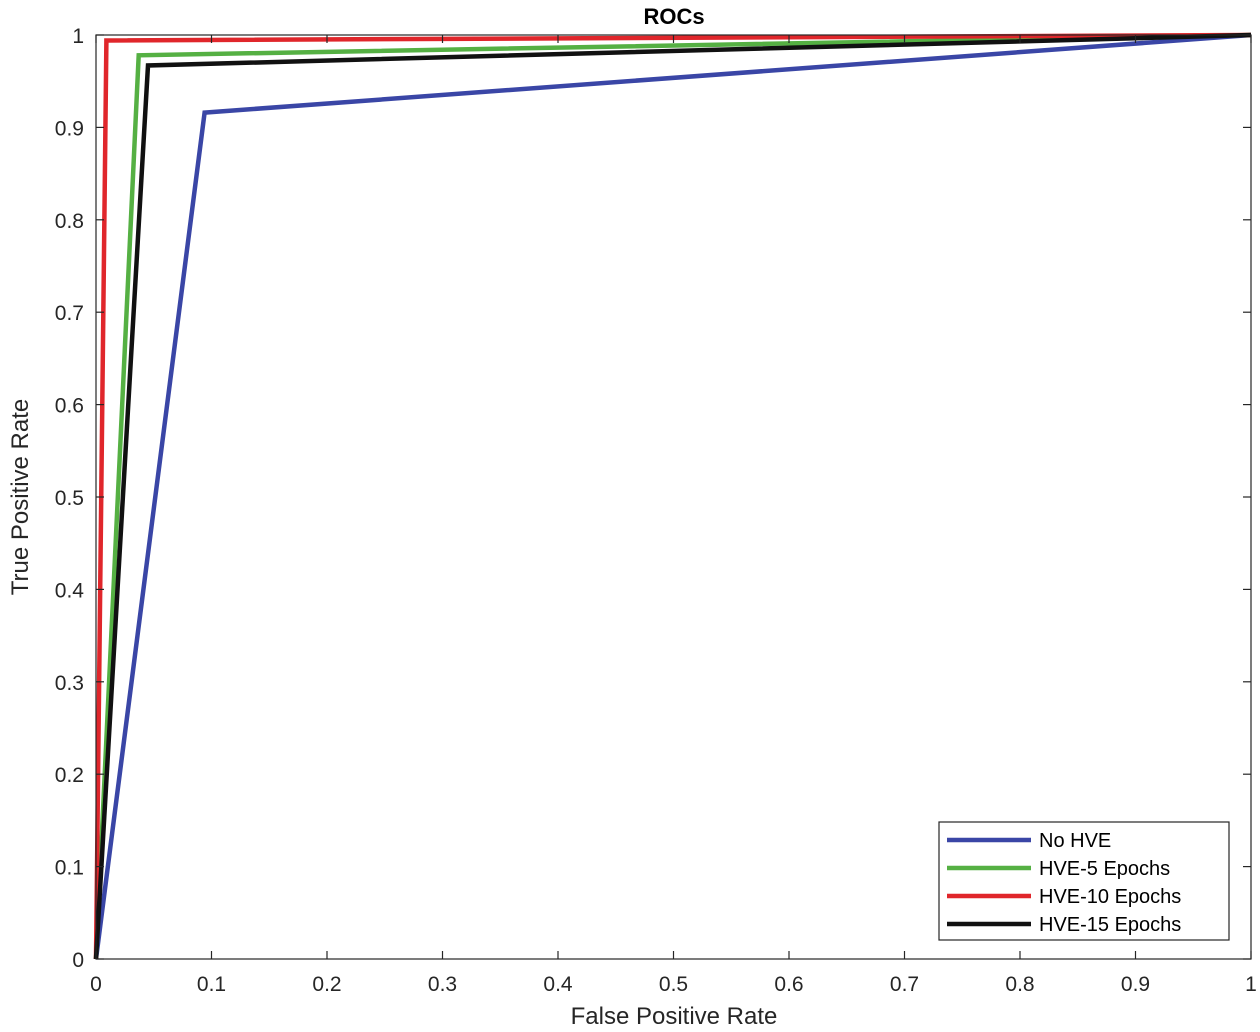  Describe the element at coordinates (788, 984) in the screenshot. I see `x-tick-label: 0.6` at that location.